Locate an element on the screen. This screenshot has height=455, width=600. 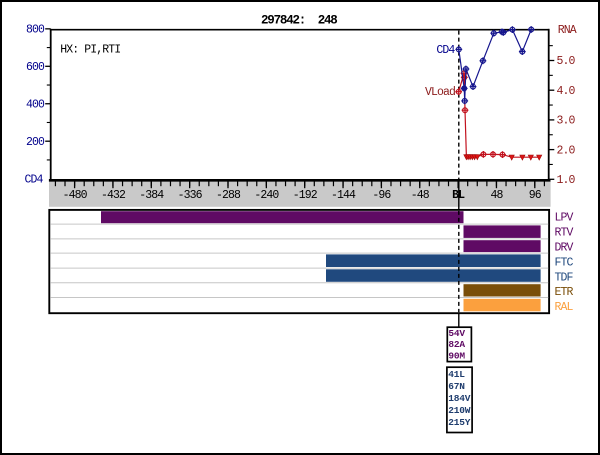
svg-text: LPV is located at coordinates (564, 218).